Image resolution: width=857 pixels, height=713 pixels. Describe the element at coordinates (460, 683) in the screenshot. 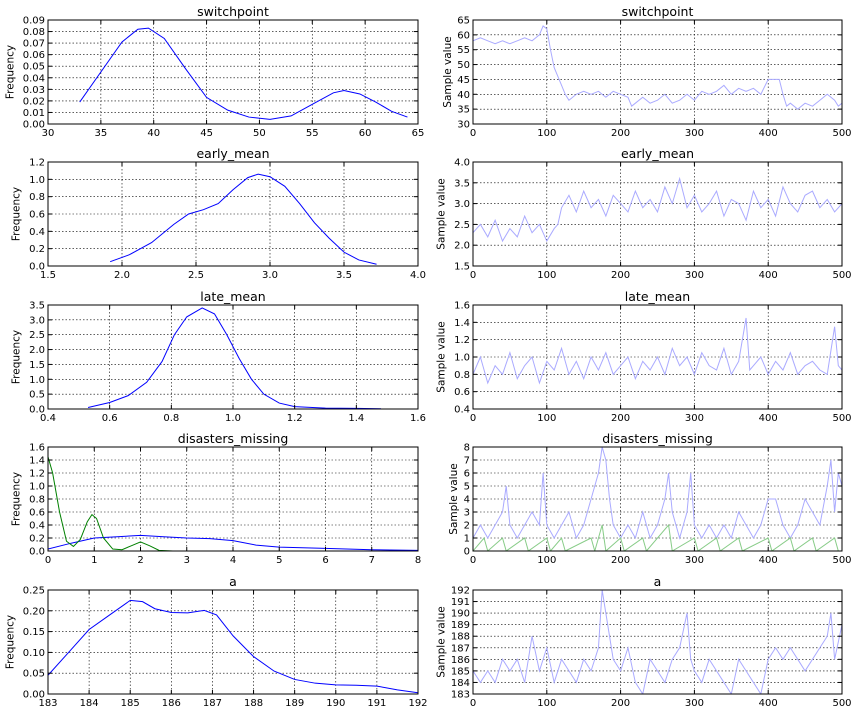

I see `y-tick-label: 184` at that location.